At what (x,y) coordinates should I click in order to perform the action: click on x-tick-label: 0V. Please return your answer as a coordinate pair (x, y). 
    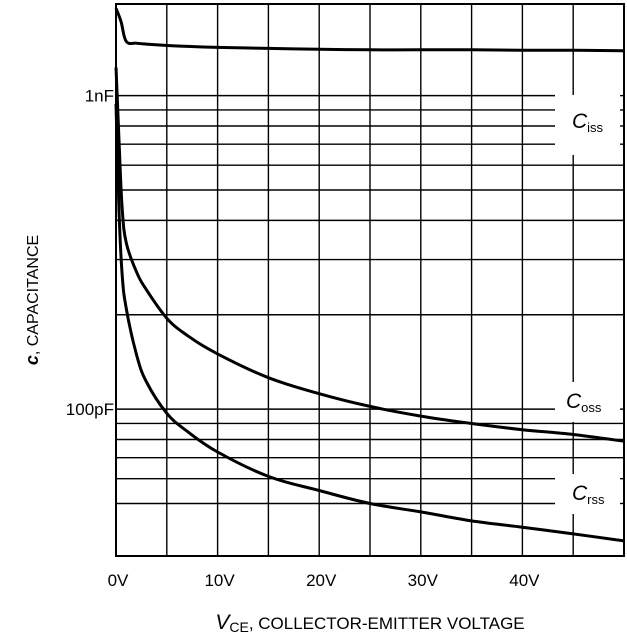
    Looking at the image, I should click on (118, 580).